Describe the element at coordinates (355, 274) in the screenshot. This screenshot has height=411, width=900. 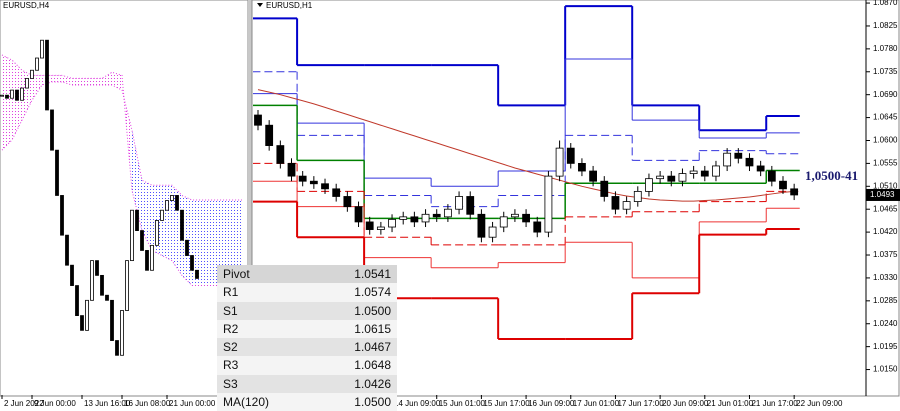
I see `level-value: 1.0541` at that location.